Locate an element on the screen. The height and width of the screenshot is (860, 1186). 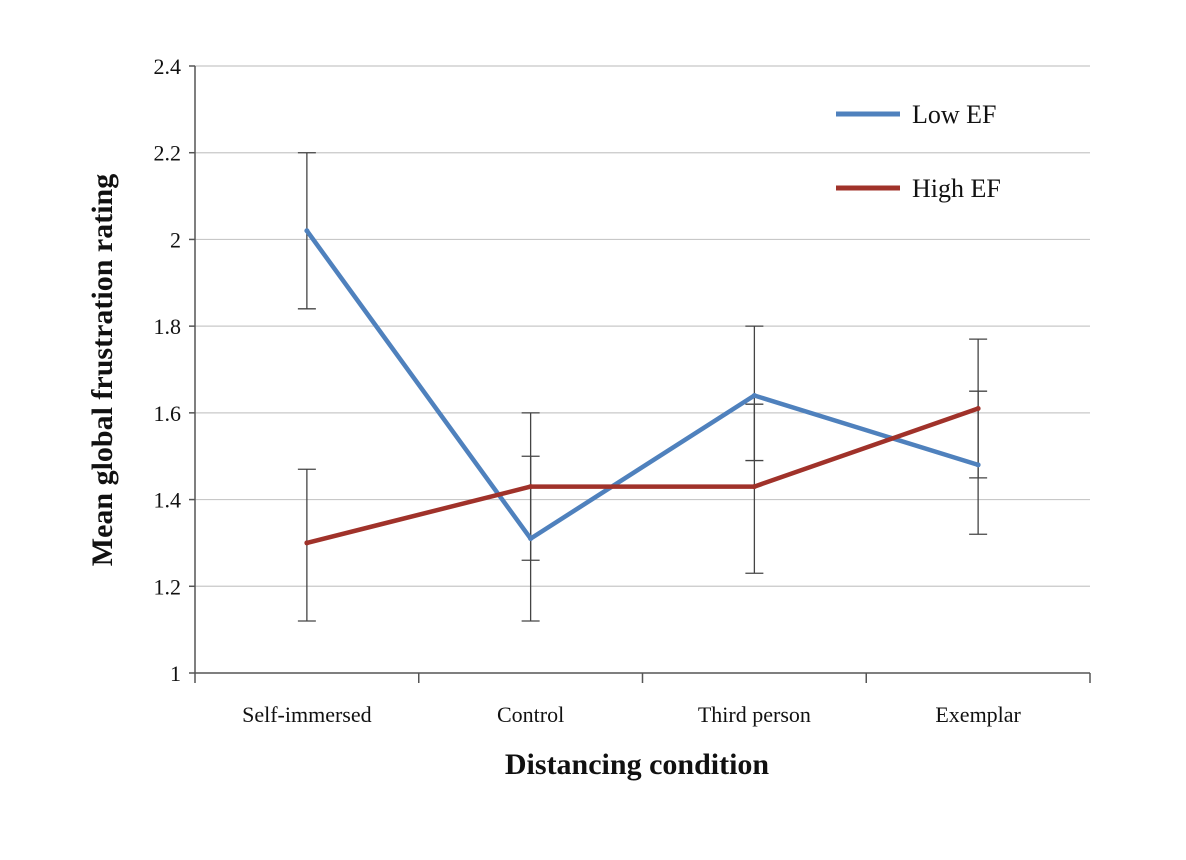
legend-label-low-ef: Low EF is located at coordinates (954, 114).